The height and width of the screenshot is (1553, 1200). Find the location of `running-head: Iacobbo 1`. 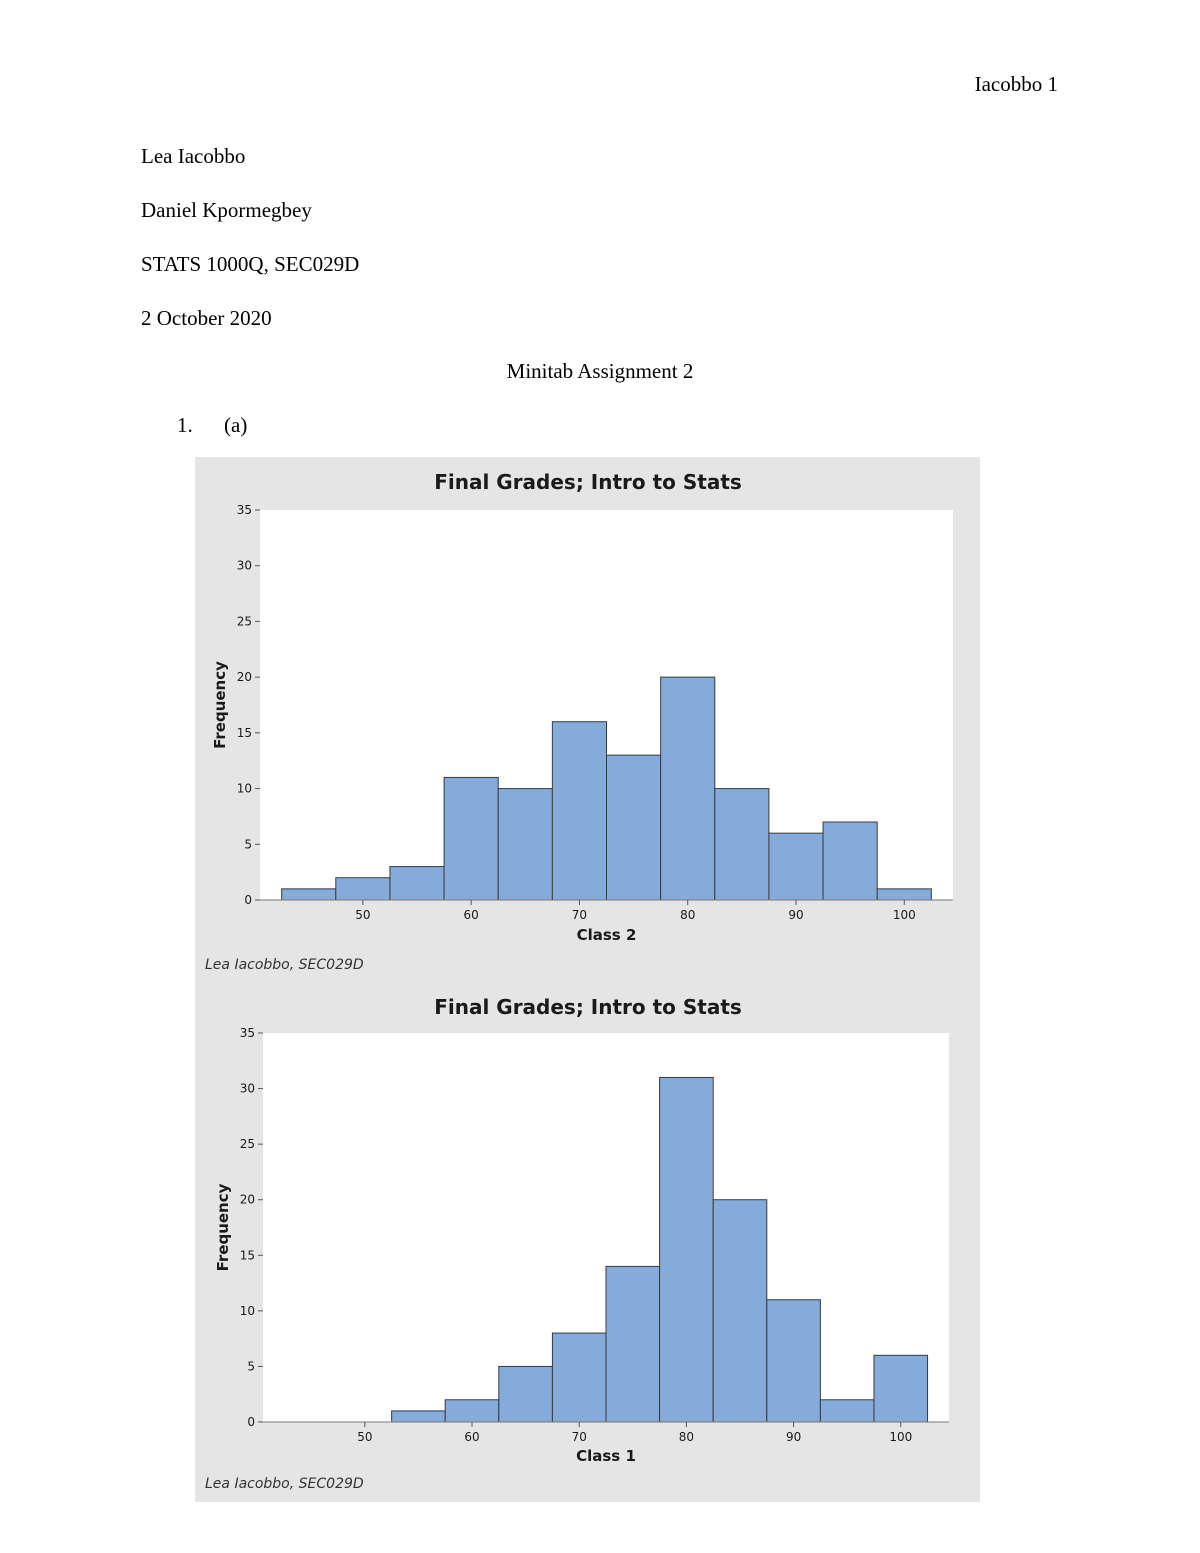

running-head: Iacobbo 1 is located at coordinates (1016, 84).